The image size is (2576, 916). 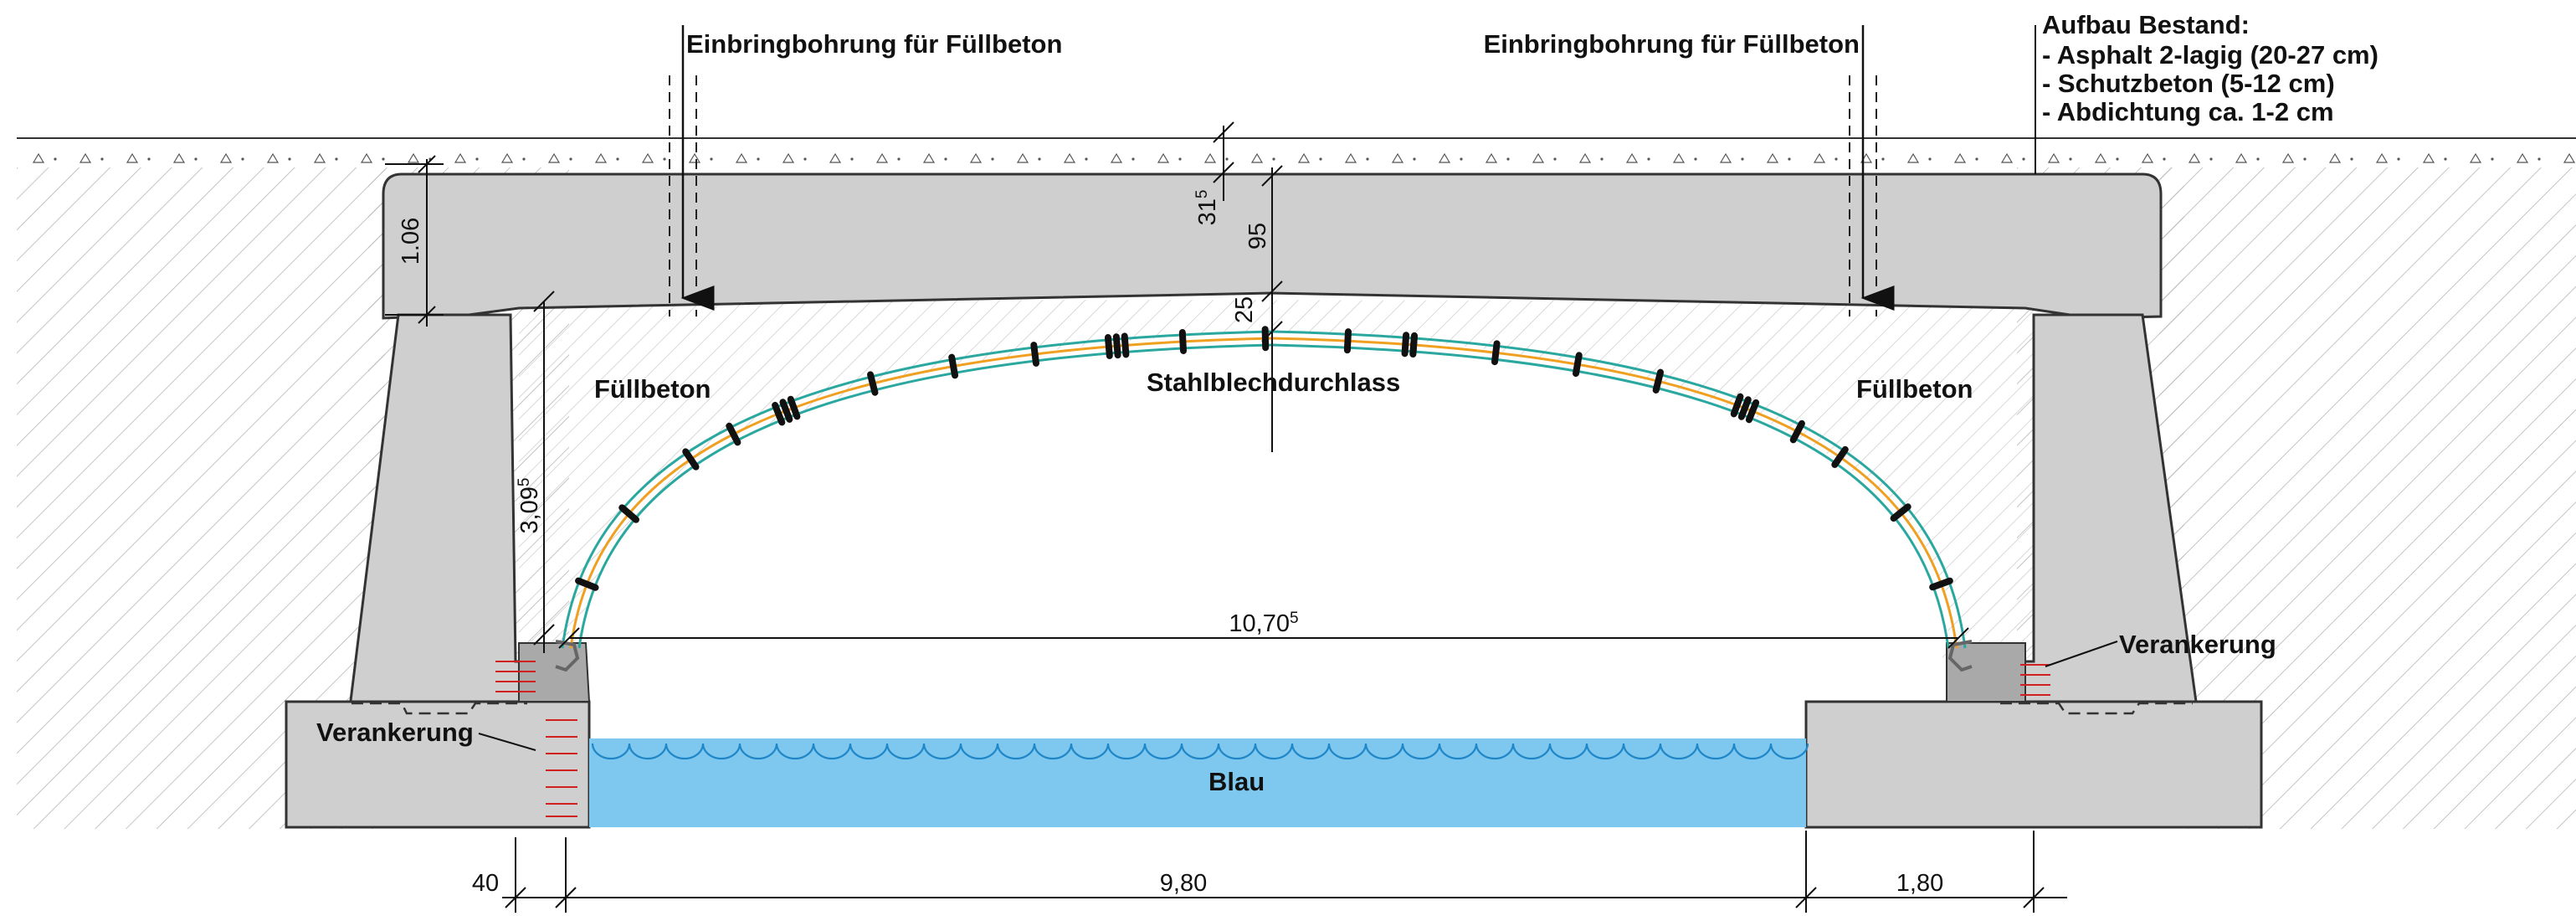 I want to click on dim-arch-span-main: 10,70, so click(x=1259, y=623).